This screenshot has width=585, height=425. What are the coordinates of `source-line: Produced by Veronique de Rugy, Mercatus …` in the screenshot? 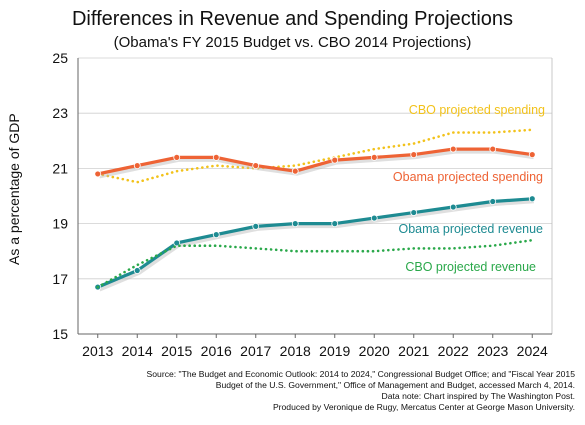 It's located at (423, 407).